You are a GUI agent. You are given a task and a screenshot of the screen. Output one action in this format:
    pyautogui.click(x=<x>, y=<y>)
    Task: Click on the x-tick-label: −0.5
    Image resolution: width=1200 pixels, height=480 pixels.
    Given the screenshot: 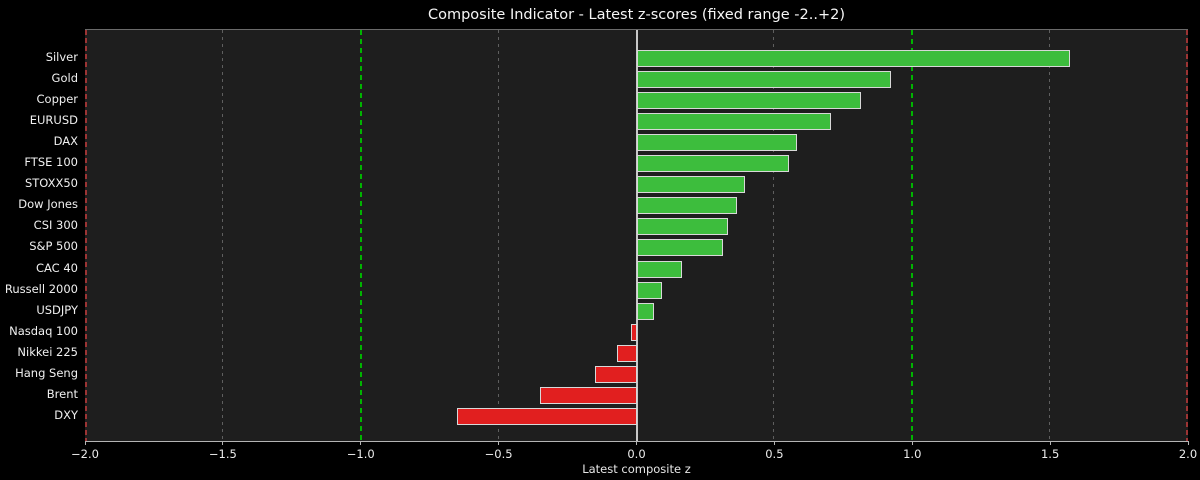 What is the action you would take?
    pyautogui.click(x=498, y=454)
    